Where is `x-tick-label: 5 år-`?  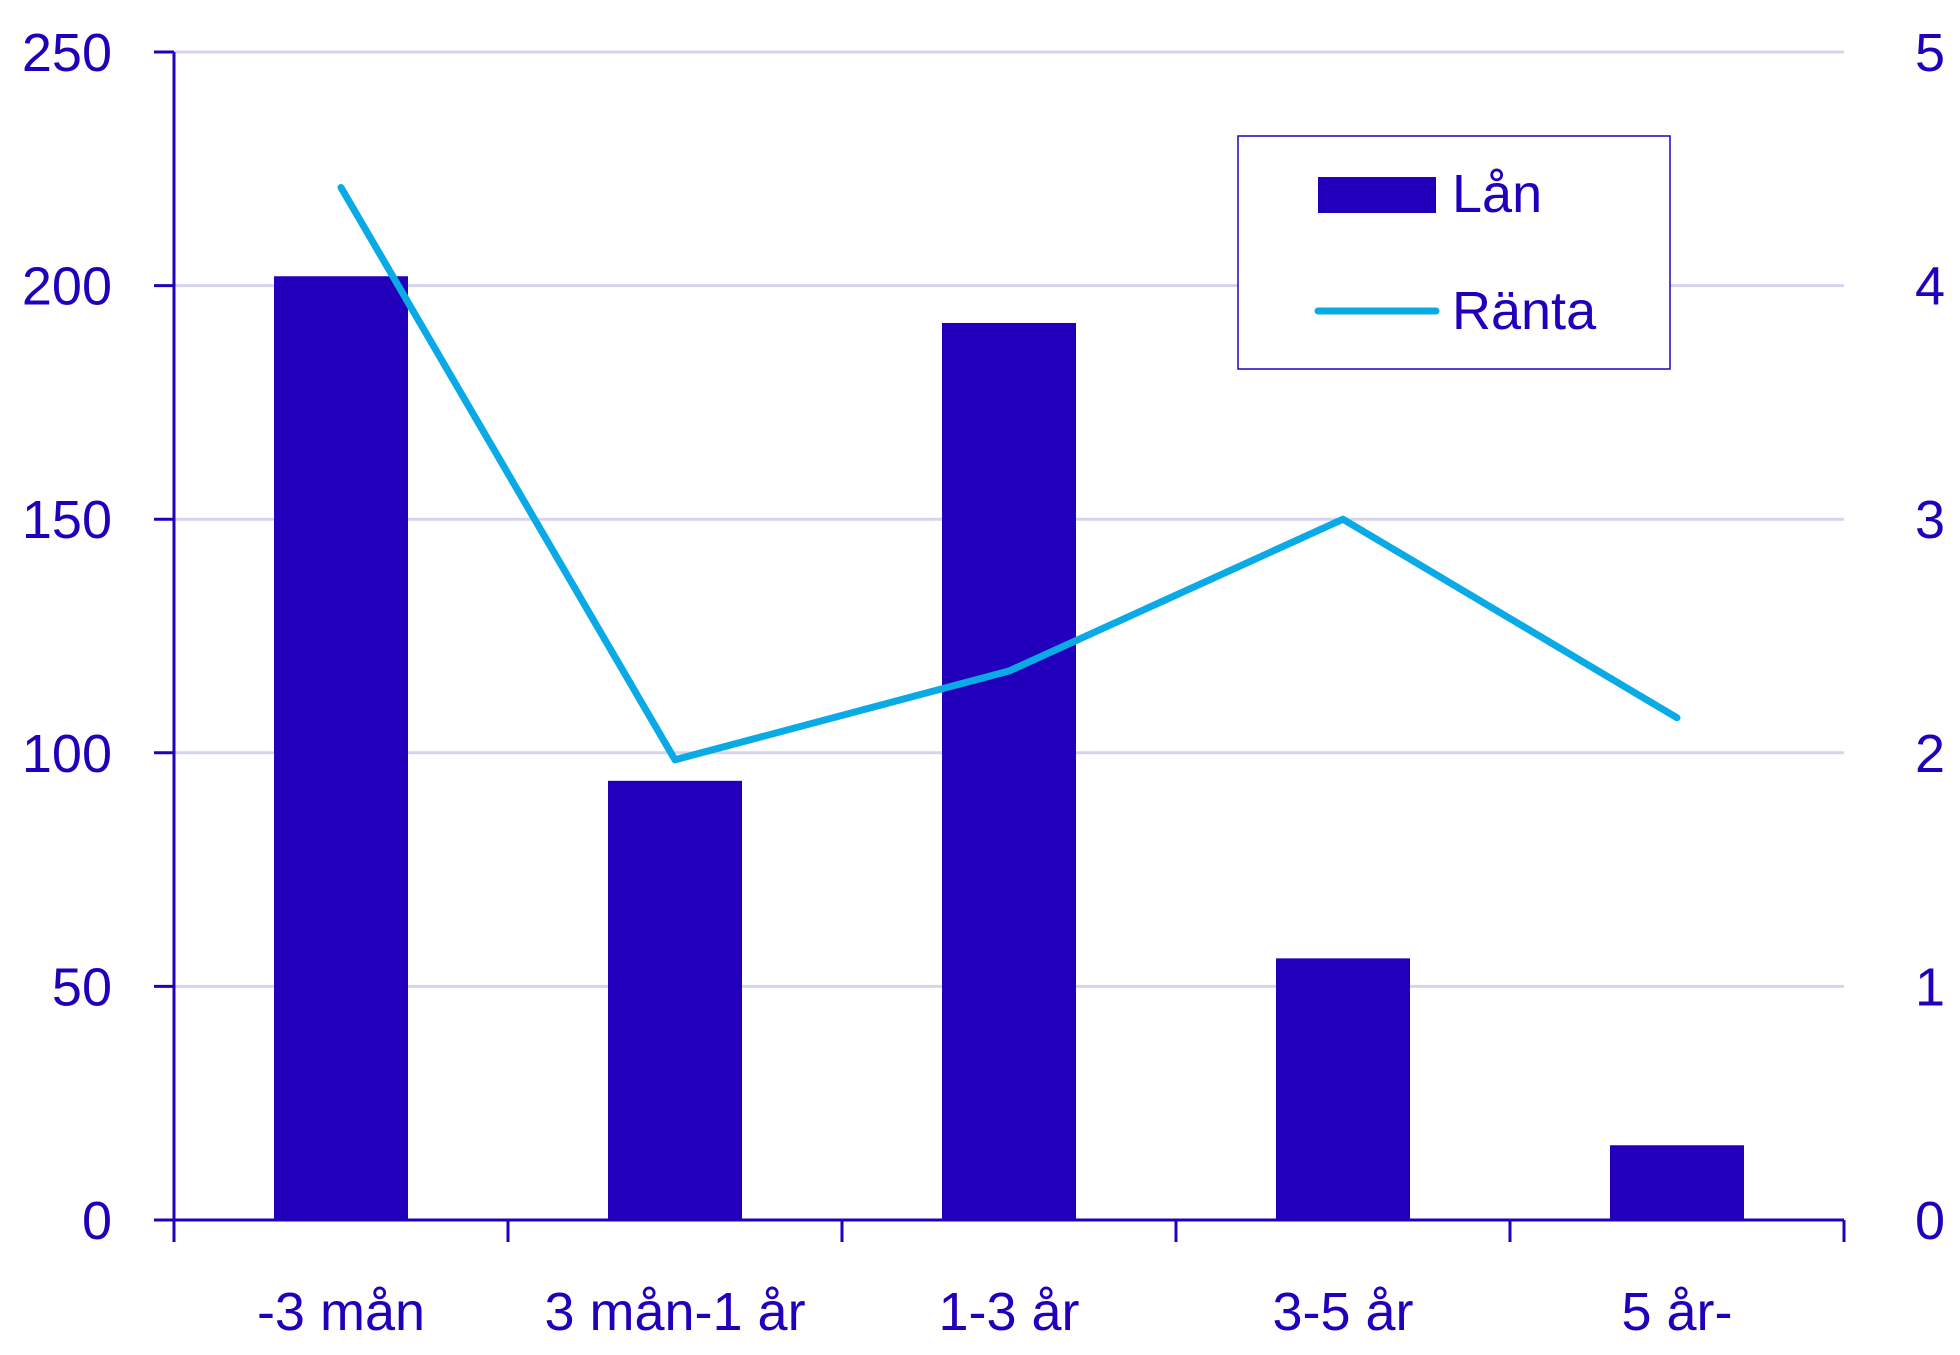 x-tick-label: 5 år- is located at coordinates (1676, 1312).